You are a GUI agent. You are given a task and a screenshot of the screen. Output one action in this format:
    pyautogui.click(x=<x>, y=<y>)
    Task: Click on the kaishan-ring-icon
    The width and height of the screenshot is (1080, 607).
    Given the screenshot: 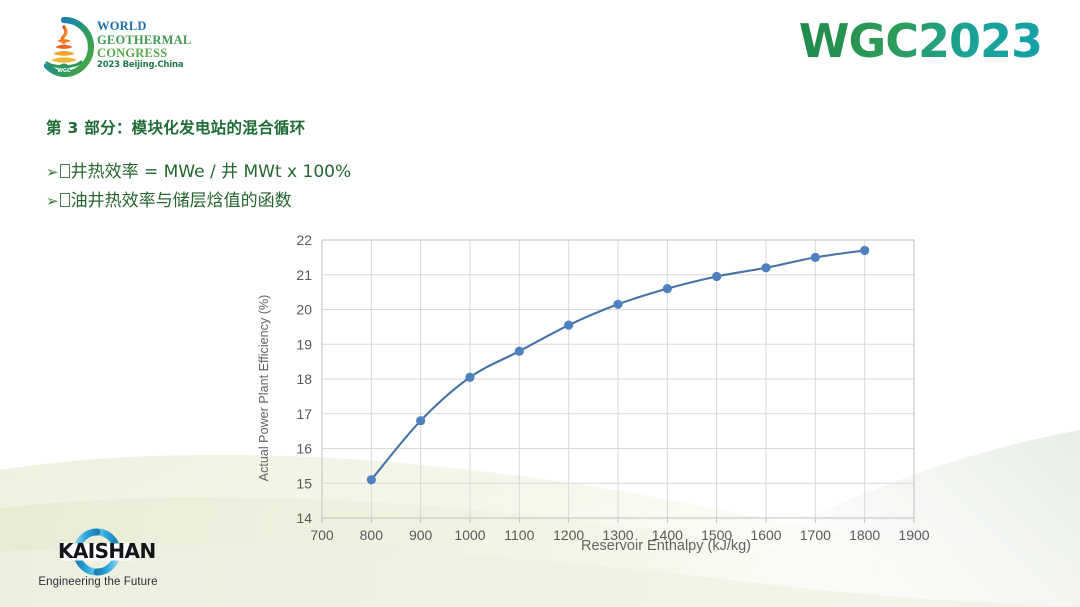 What is the action you would take?
    pyautogui.click(x=97, y=552)
    